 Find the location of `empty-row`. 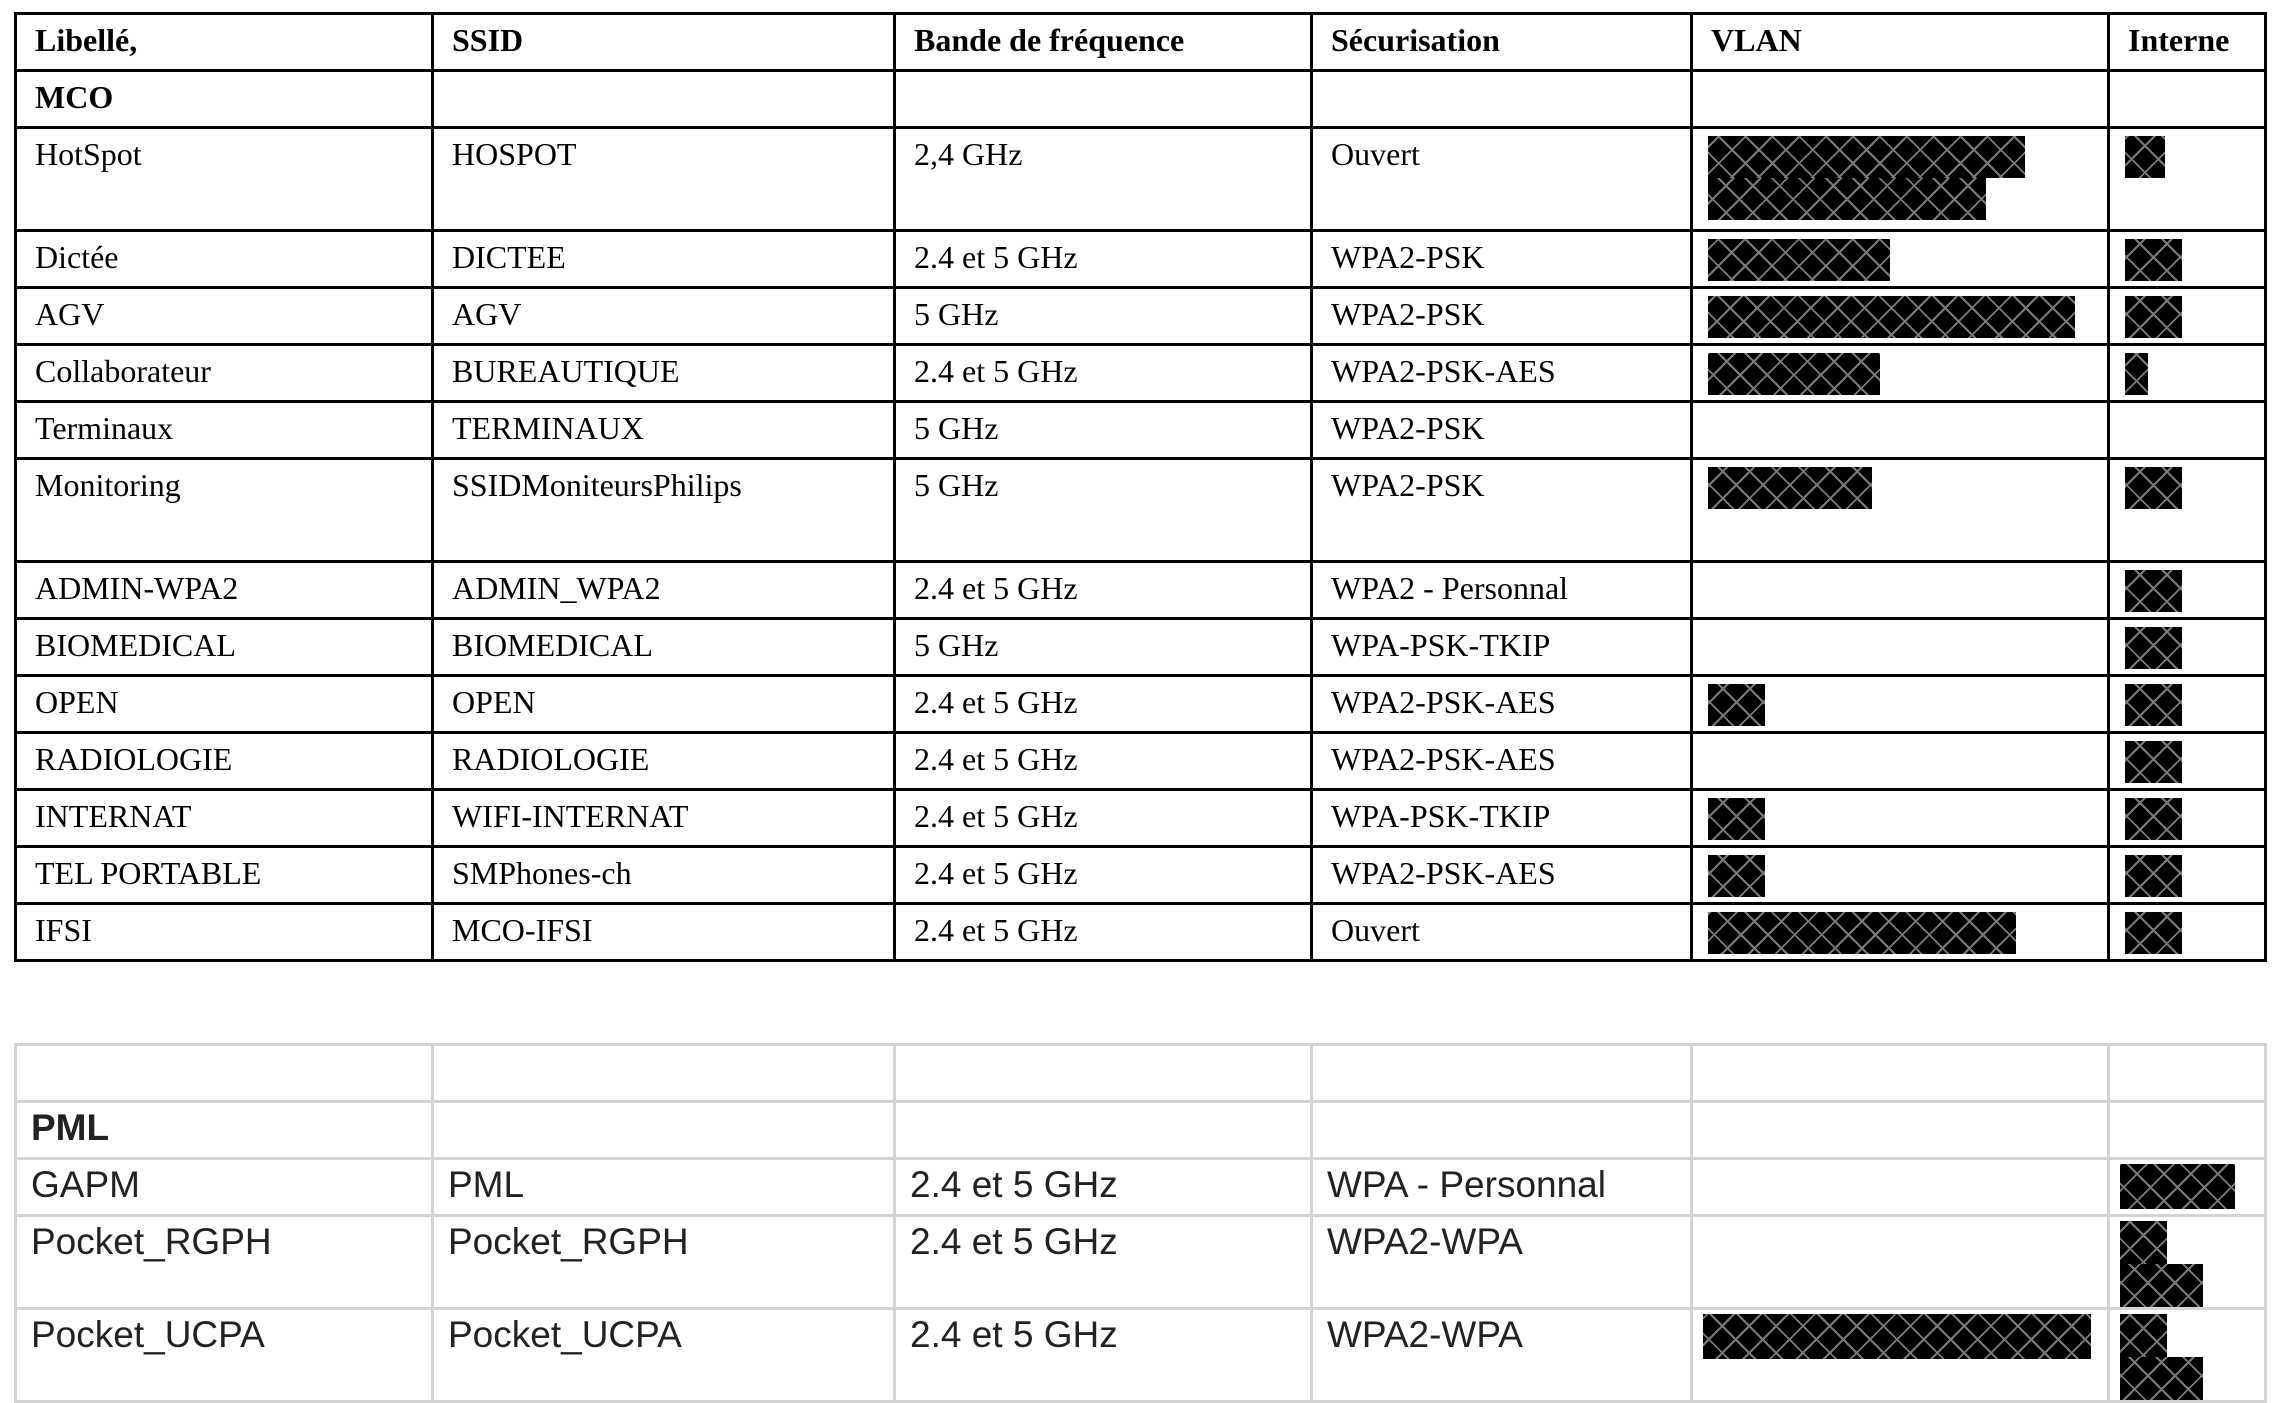

empty-row is located at coordinates (1140, 1073).